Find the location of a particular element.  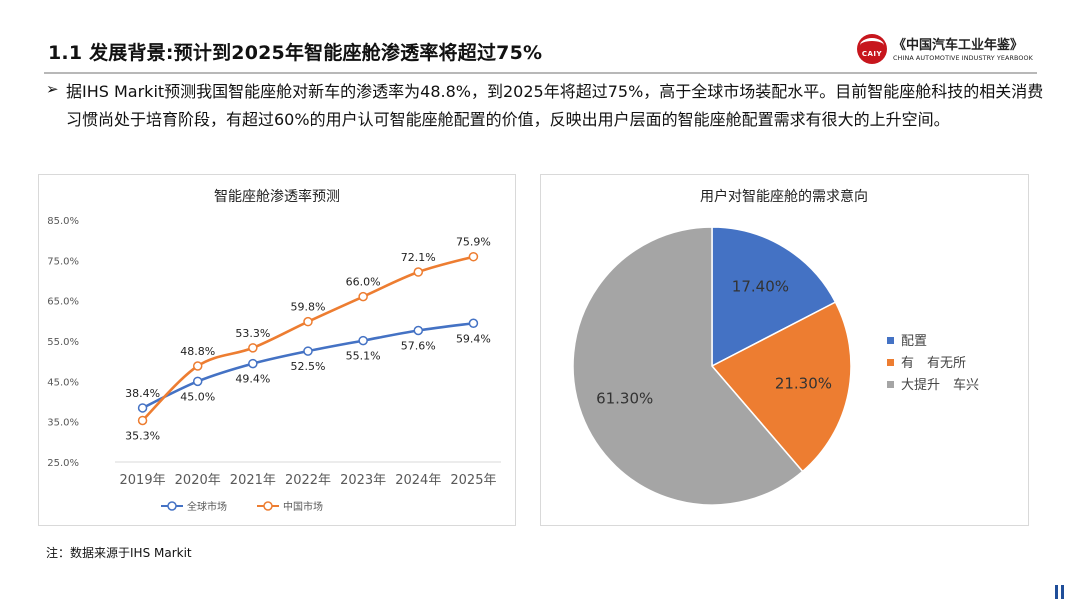

x-tick-label: 2021年 is located at coordinates (253, 480).